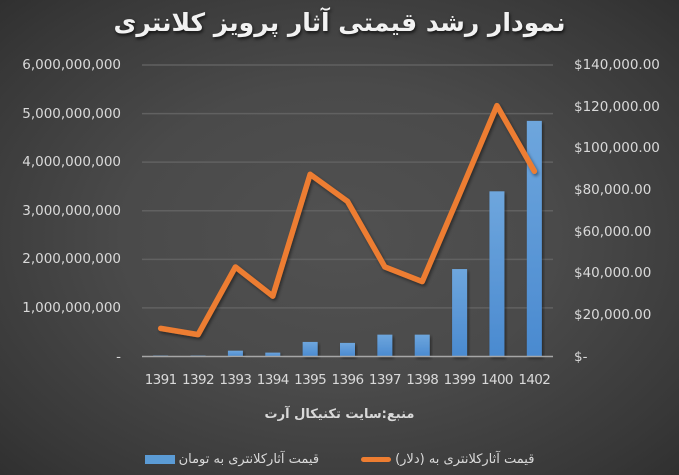 Image resolution: width=679 pixels, height=475 pixels. Describe the element at coordinates (159, 459) in the screenshot. I see `legend-bar-swatch-icon` at that location.